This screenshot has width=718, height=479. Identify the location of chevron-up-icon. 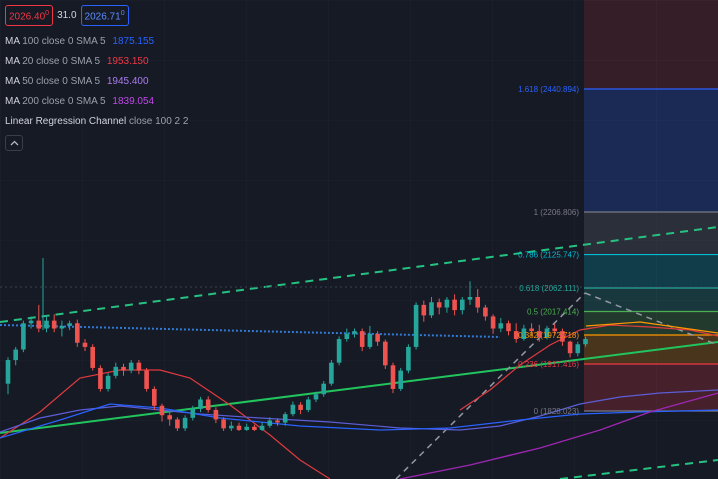
(14, 143).